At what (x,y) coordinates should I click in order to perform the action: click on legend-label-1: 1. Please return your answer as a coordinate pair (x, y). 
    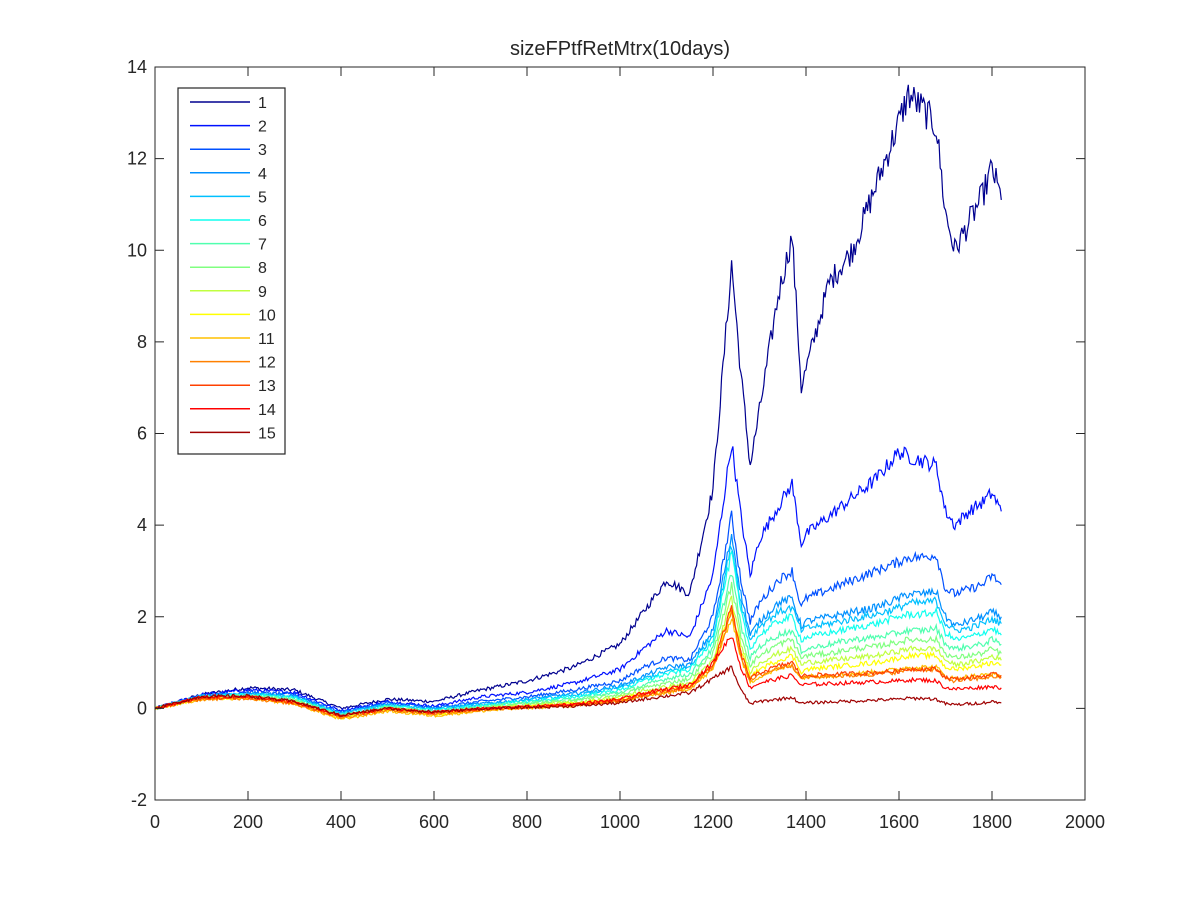
    Looking at the image, I should click on (262, 103).